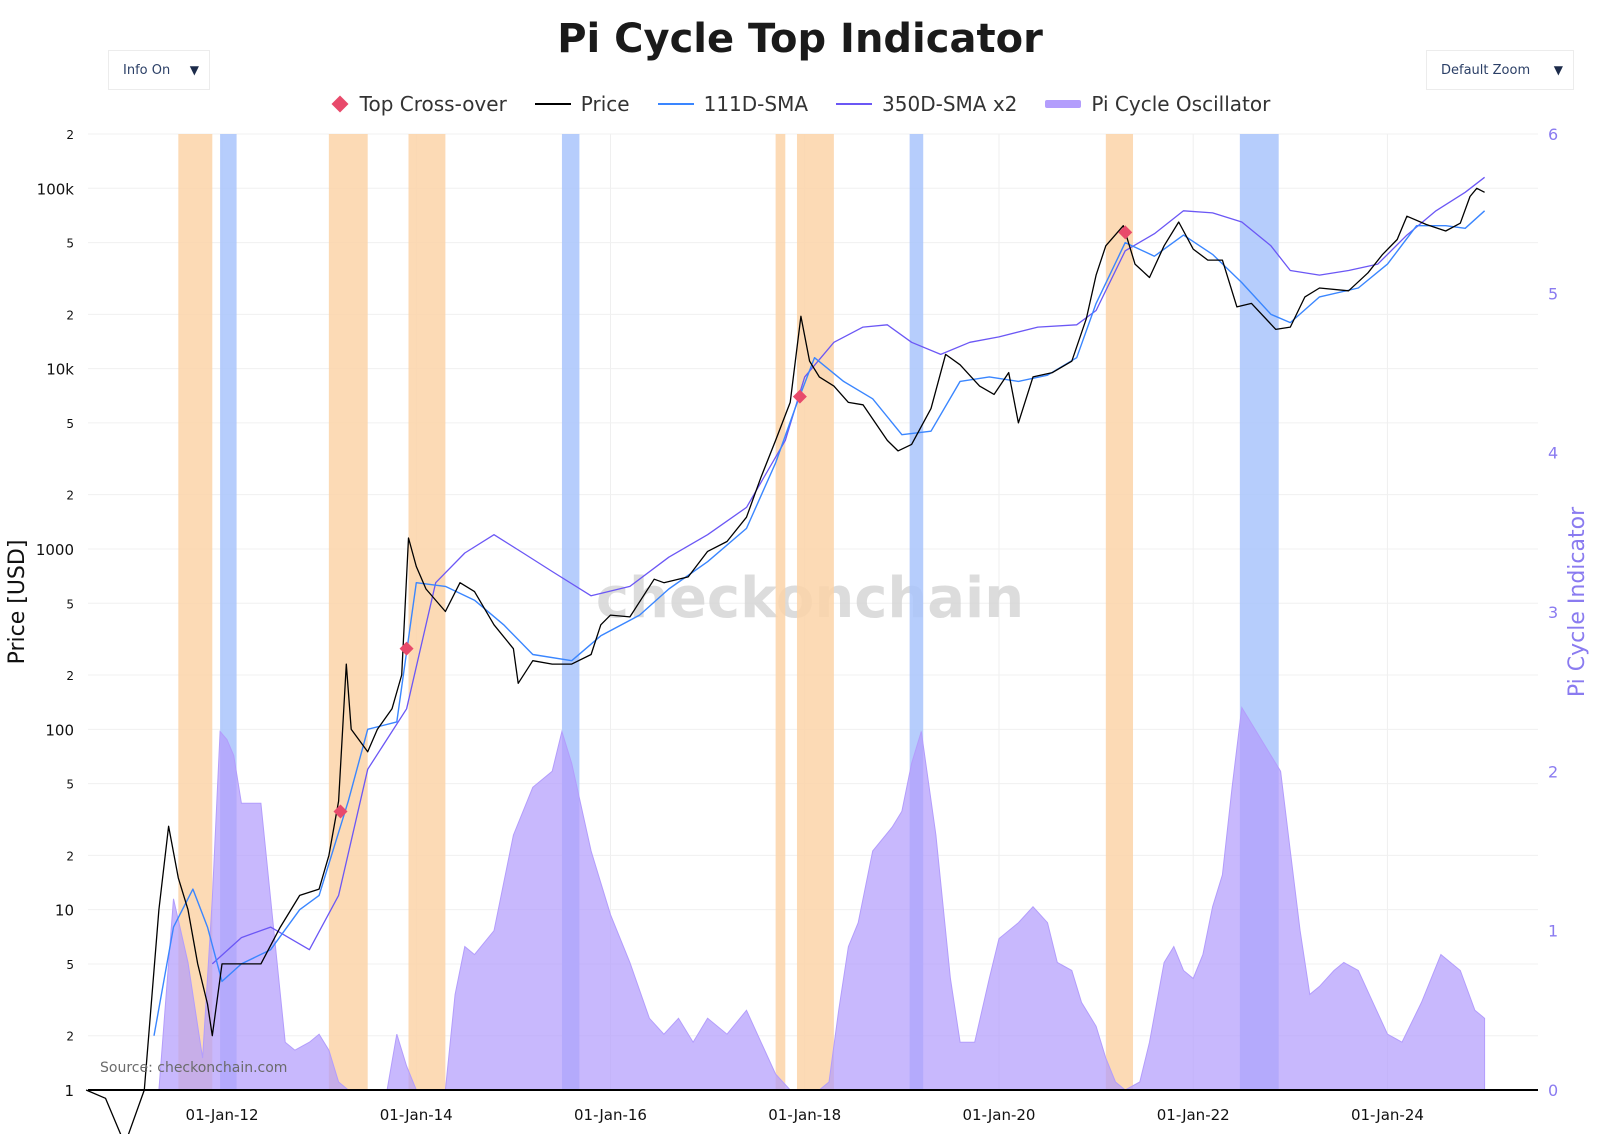 This screenshot has width=1600, height=1134. What do you see at coordinates (1553, 931) in the screenshot?
I see `y-right-tick-label: 1` at bounding box center [1553, 931].